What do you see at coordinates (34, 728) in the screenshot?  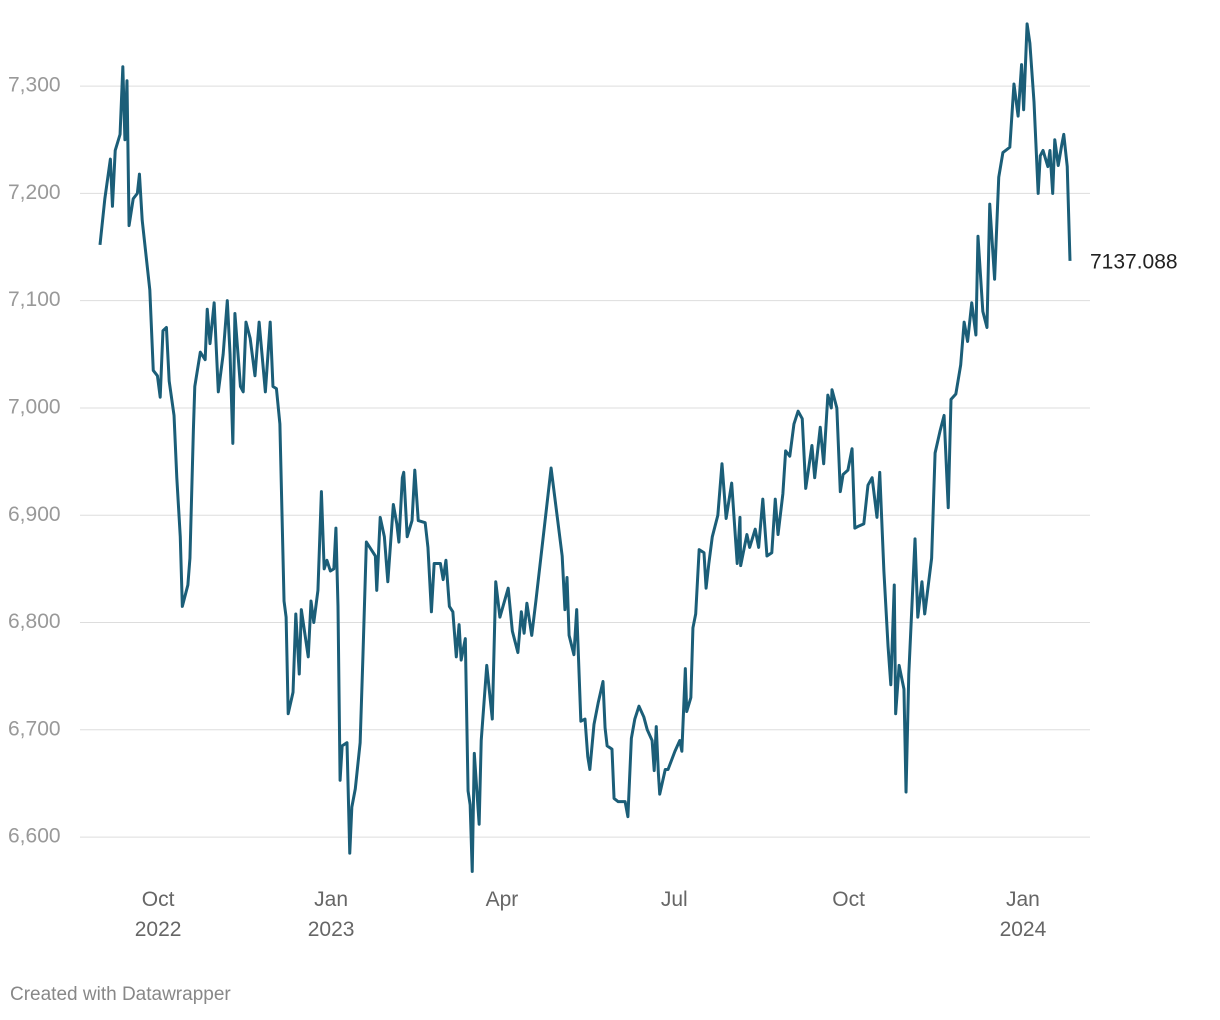 I see `y-tick-label: 6,700` at bounding box center [34, 728].